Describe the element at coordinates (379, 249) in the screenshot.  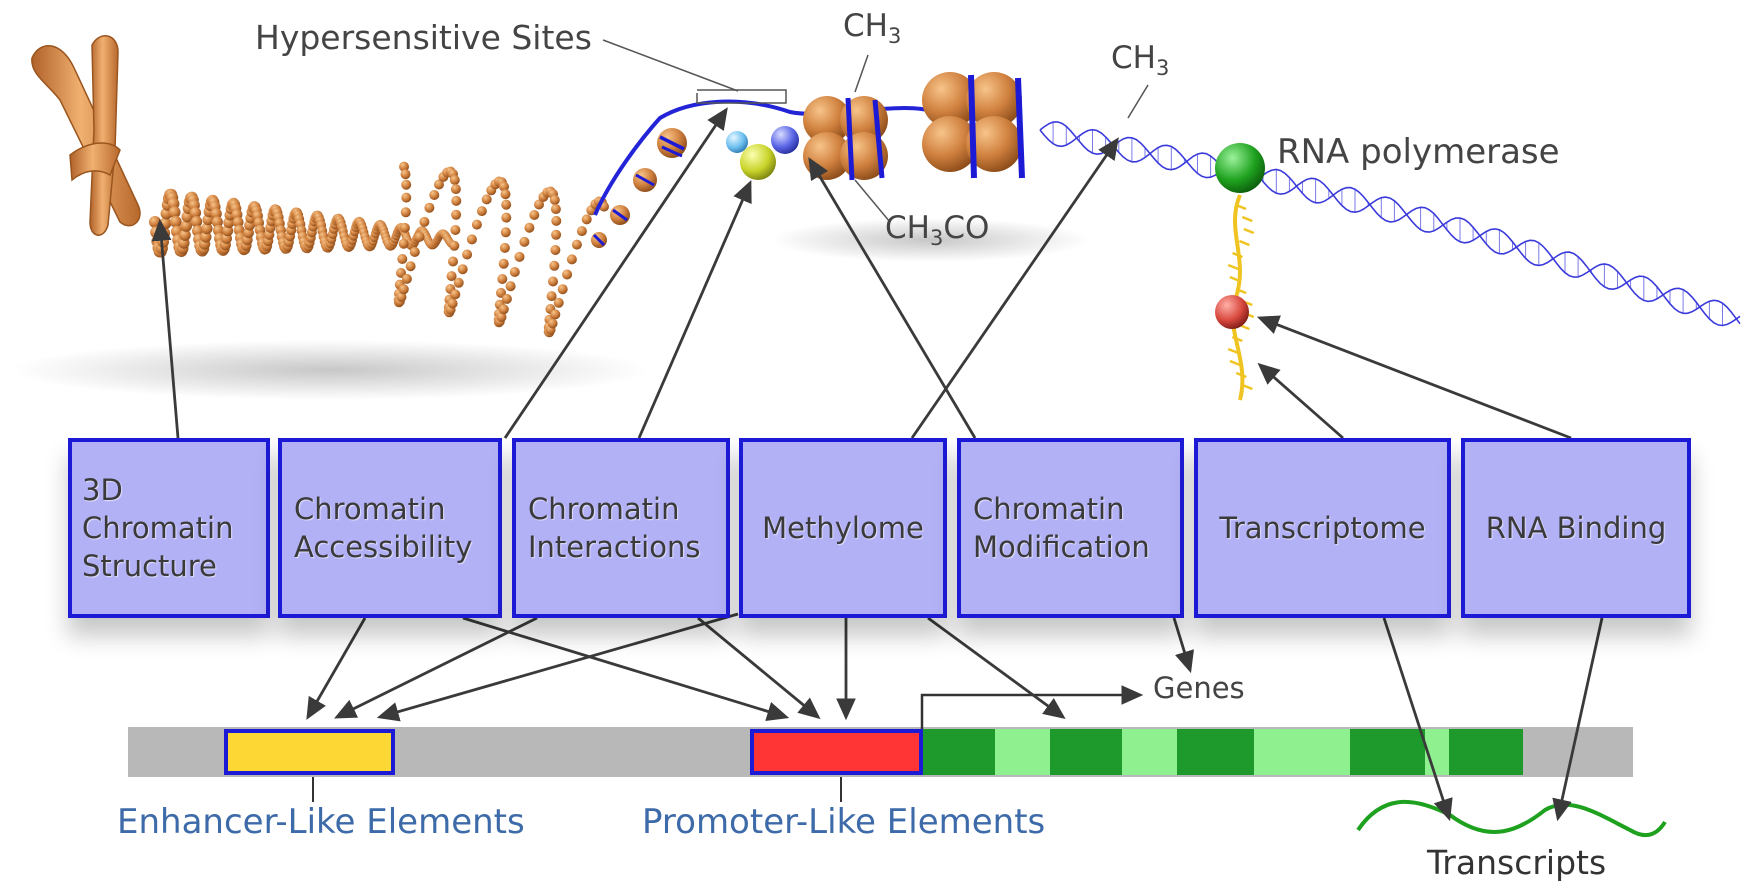
I see `chromatin-fiber-icon` at that location.